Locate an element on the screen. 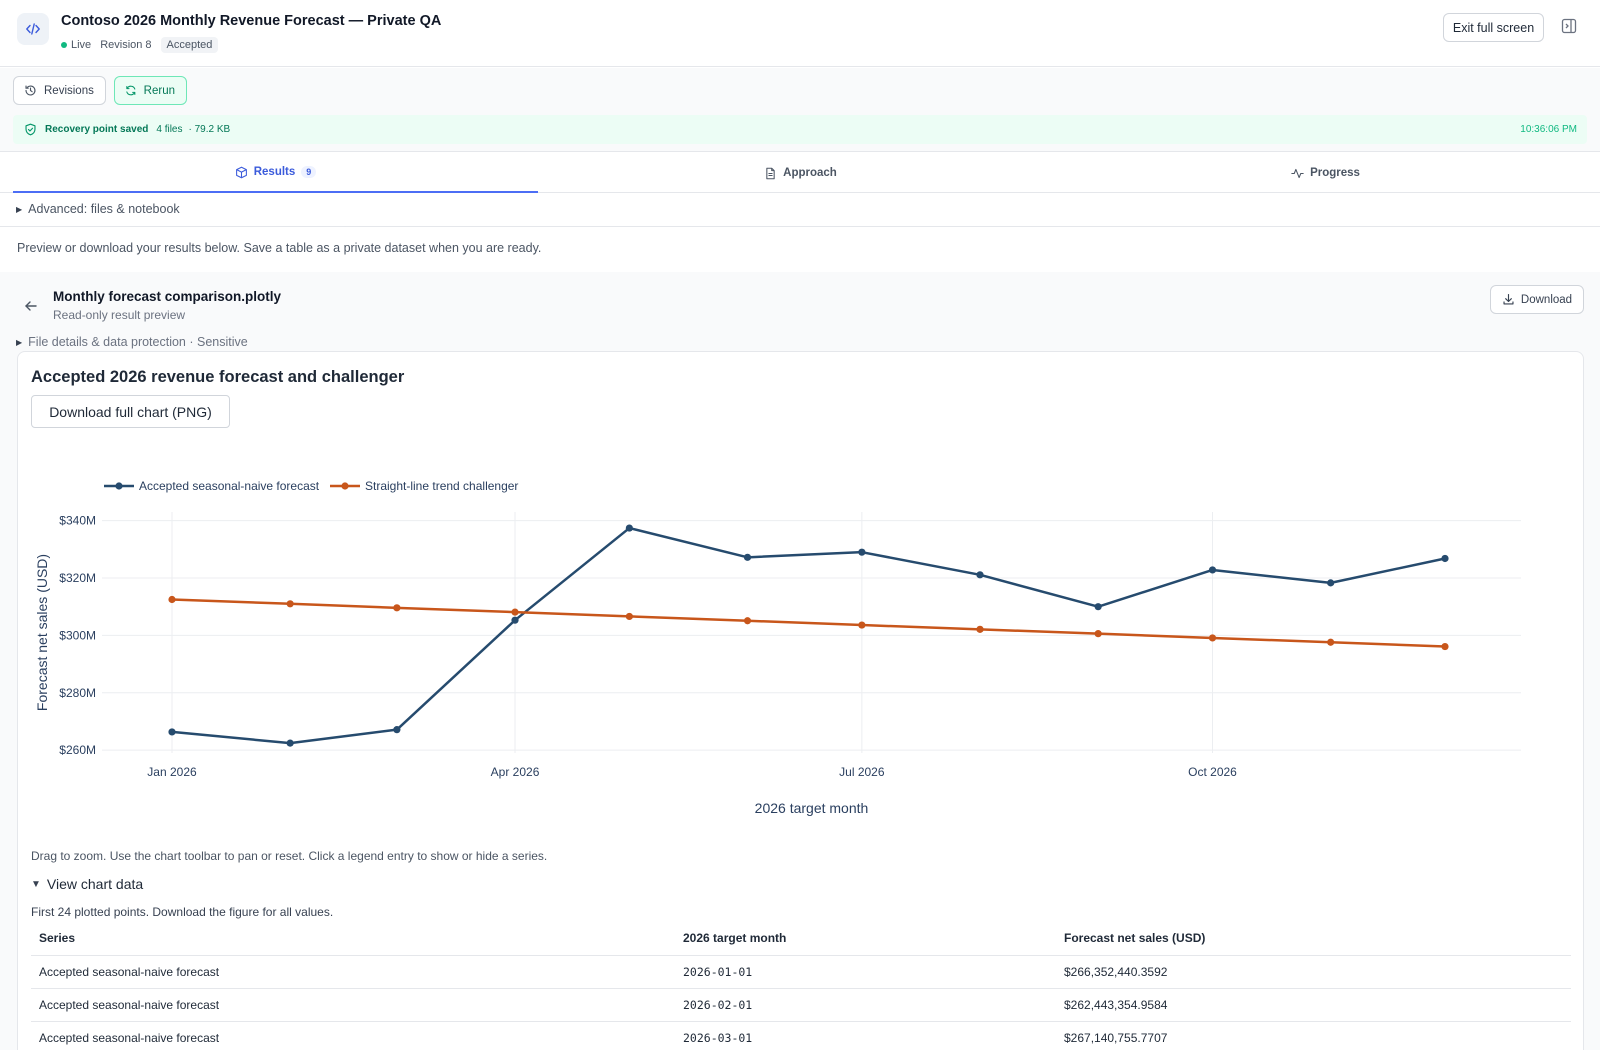 Image resolution: width=1600 pixels, height=1050 pixels. caret-down-icon: ▼ is located at coordinates (36, 884).